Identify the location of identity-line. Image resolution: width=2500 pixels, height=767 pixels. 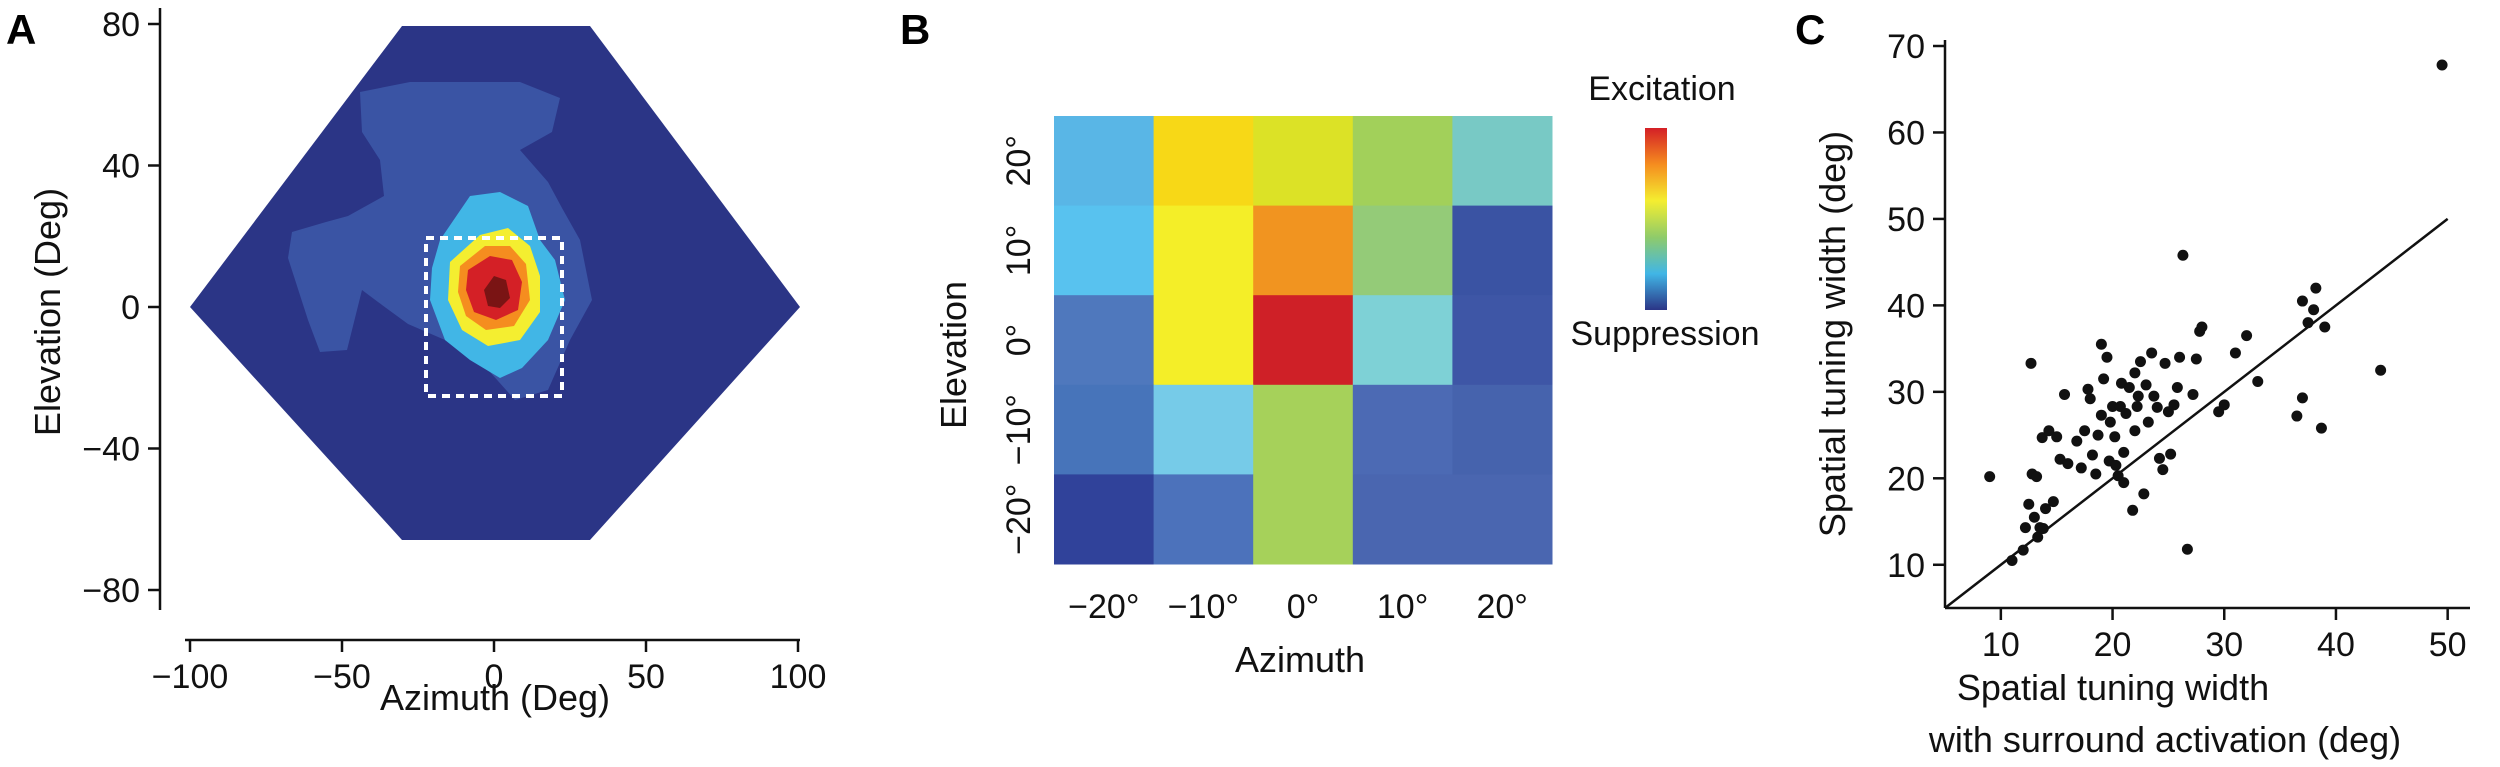
(2196, 413).